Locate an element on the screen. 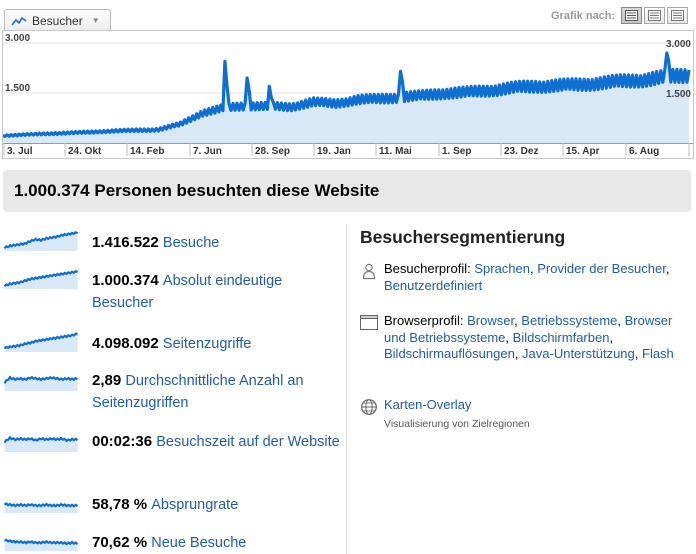  column-divider is located at coordinates (346, 389).